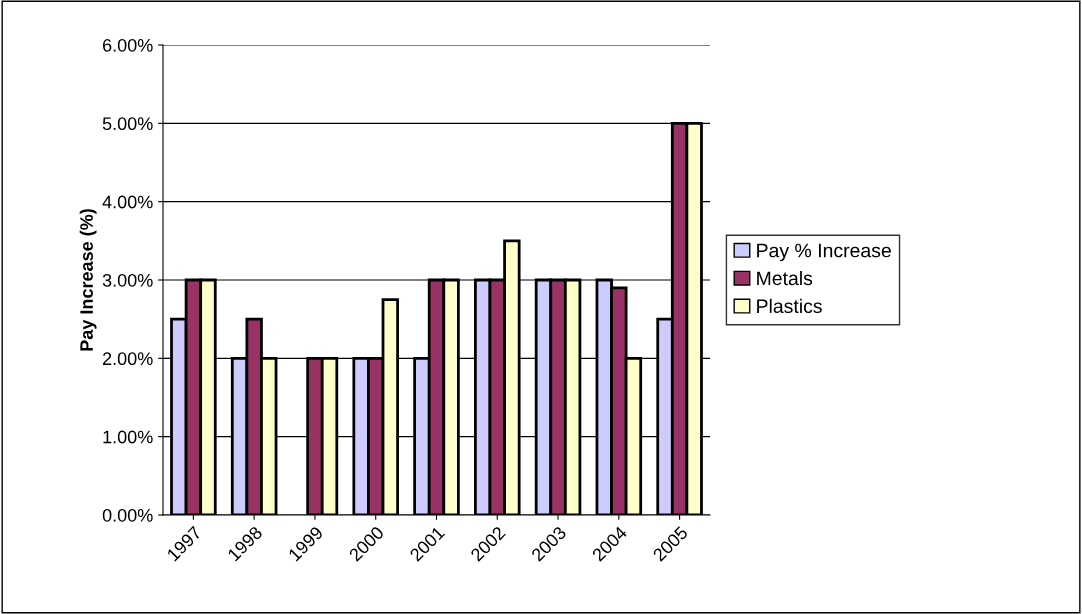 The image size is (1082, 614). What do you see at coordinates (88, 280) in the screenshot?
I see `y-axis-title: Pay Increase (%)` at bounding box center [88, 280].